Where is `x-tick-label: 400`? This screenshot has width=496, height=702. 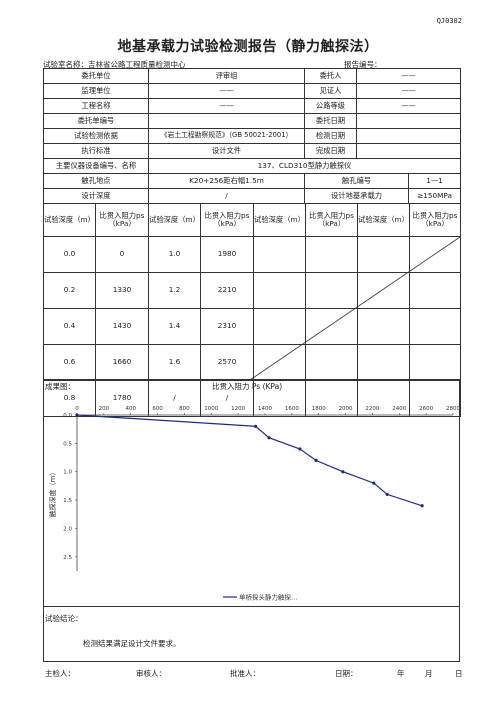
x-tick-label: 400 is located at coordinates (130, 409).